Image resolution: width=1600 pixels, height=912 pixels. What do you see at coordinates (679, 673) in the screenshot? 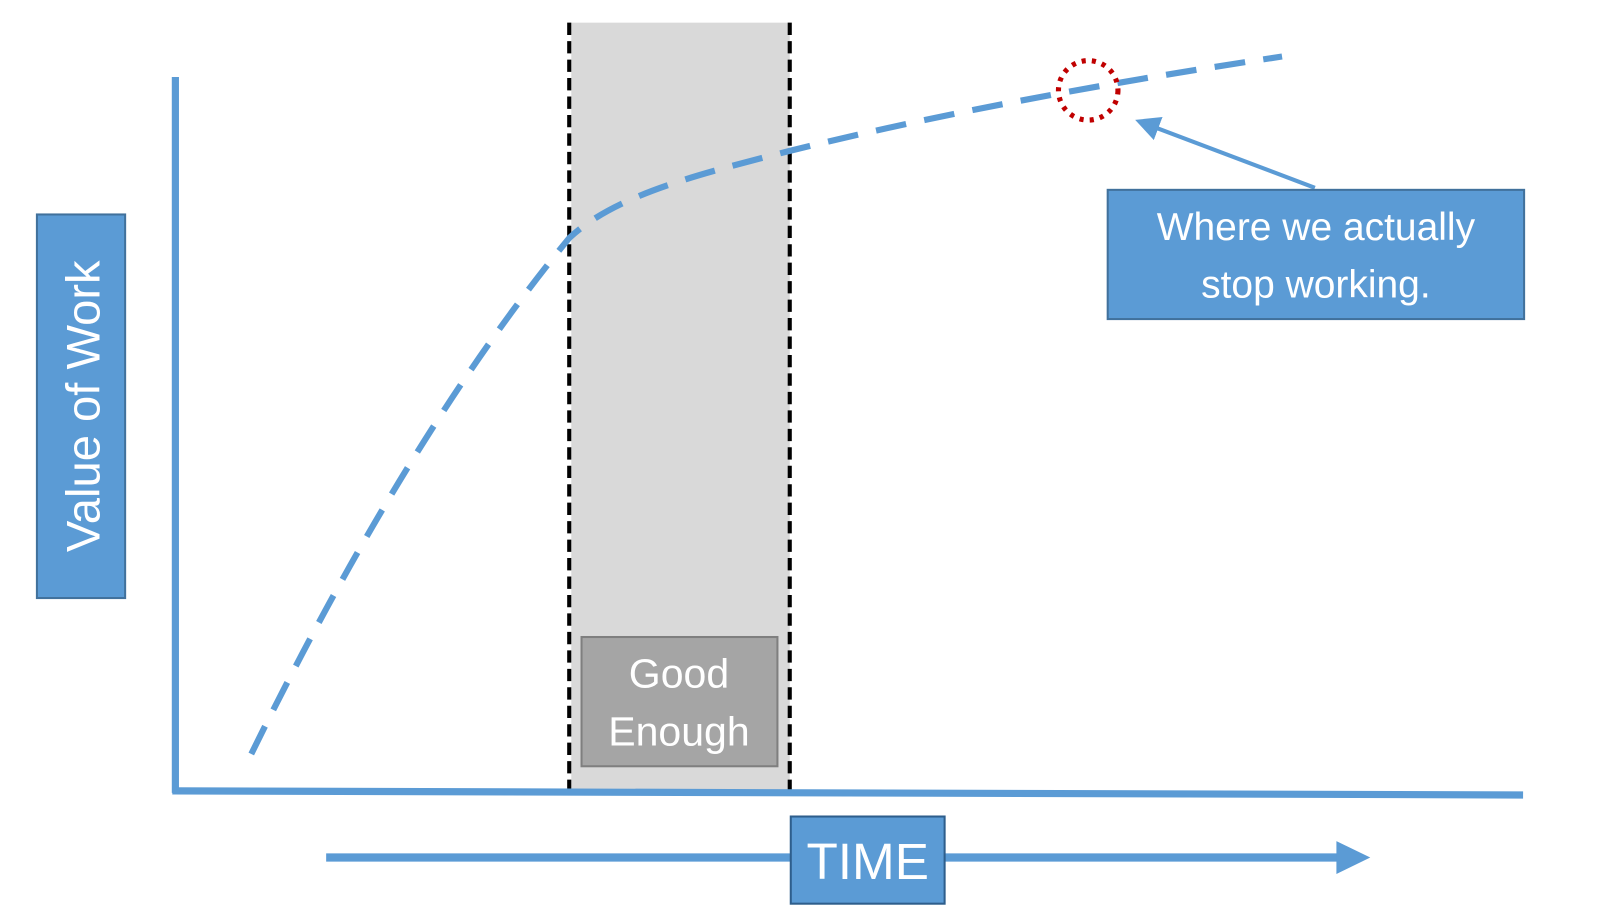
I see `good-enough-line1: Good` at bounding box center [679, 673].